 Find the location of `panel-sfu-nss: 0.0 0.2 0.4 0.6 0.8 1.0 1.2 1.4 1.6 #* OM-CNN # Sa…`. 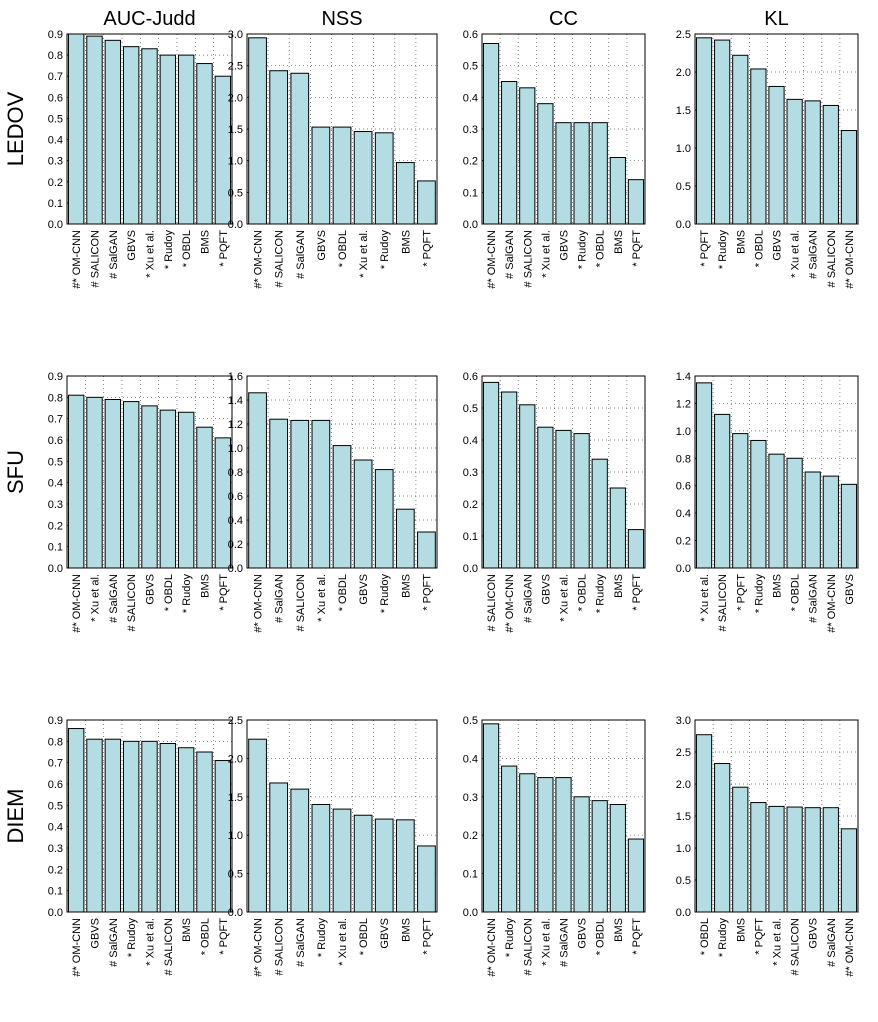

panel-sfu-nss: 0.0 0.2 0.4 0.6 0.8 1.0 1.2 1.4 1.6 #* OM-CNN # Sa… is located at coordinates (333, 502).